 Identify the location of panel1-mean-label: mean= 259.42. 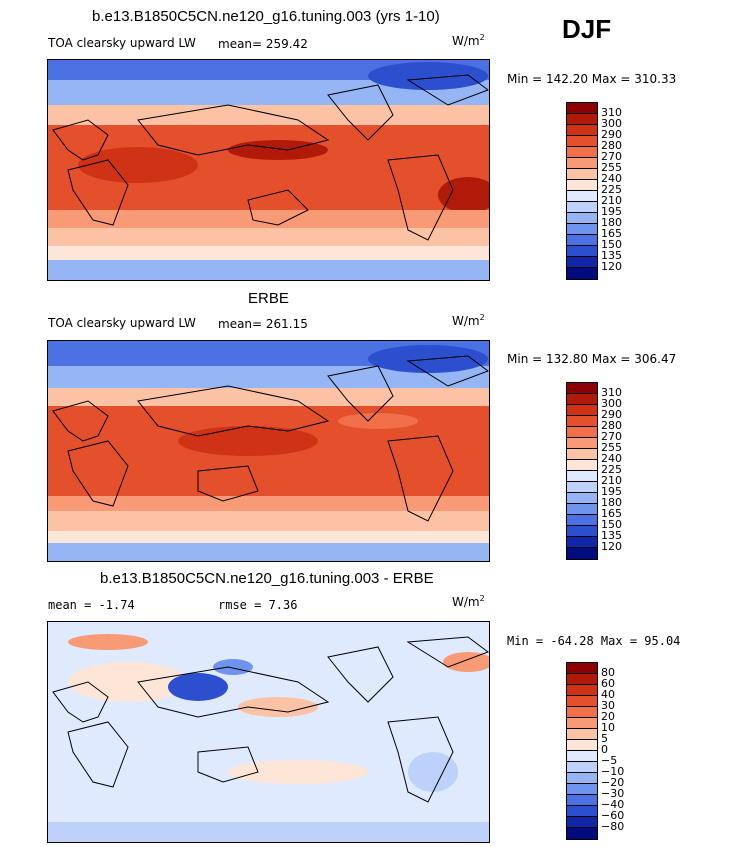
(263, 44).